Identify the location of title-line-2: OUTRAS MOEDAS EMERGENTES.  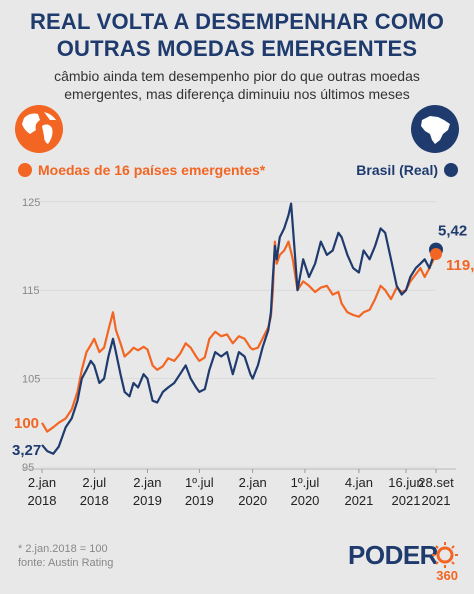
(237, 48).